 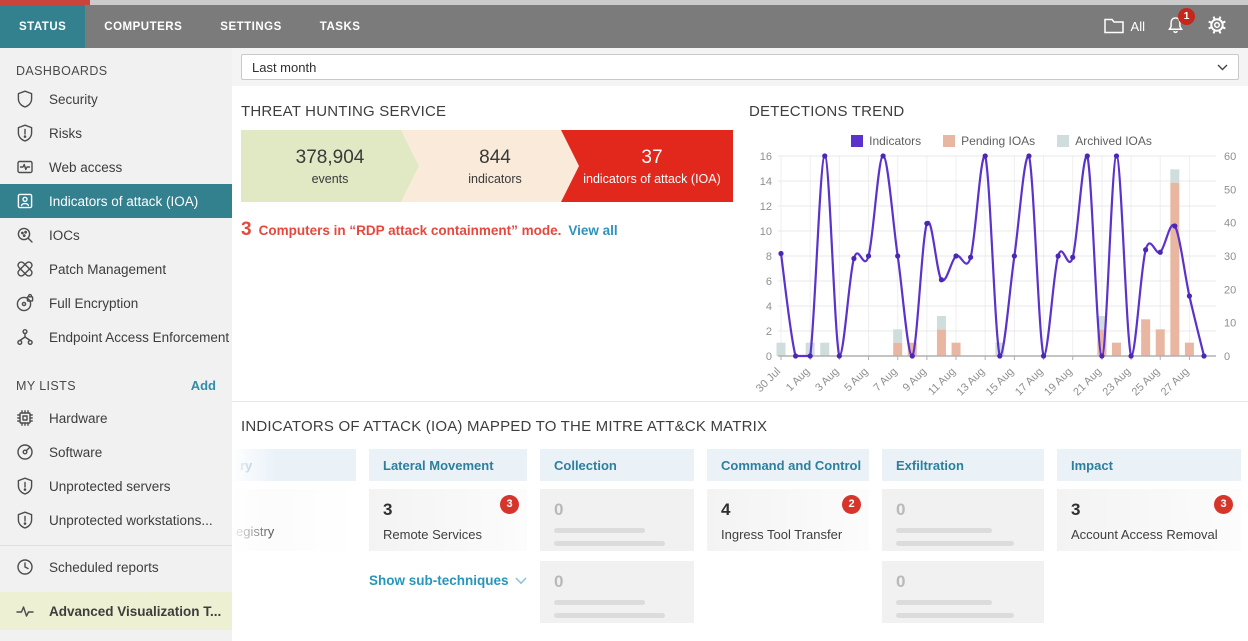 What do you see at coordinates (740, 67) in the screenshot?
I see `date-range-select: Last month` at bounding box center [740, 67].